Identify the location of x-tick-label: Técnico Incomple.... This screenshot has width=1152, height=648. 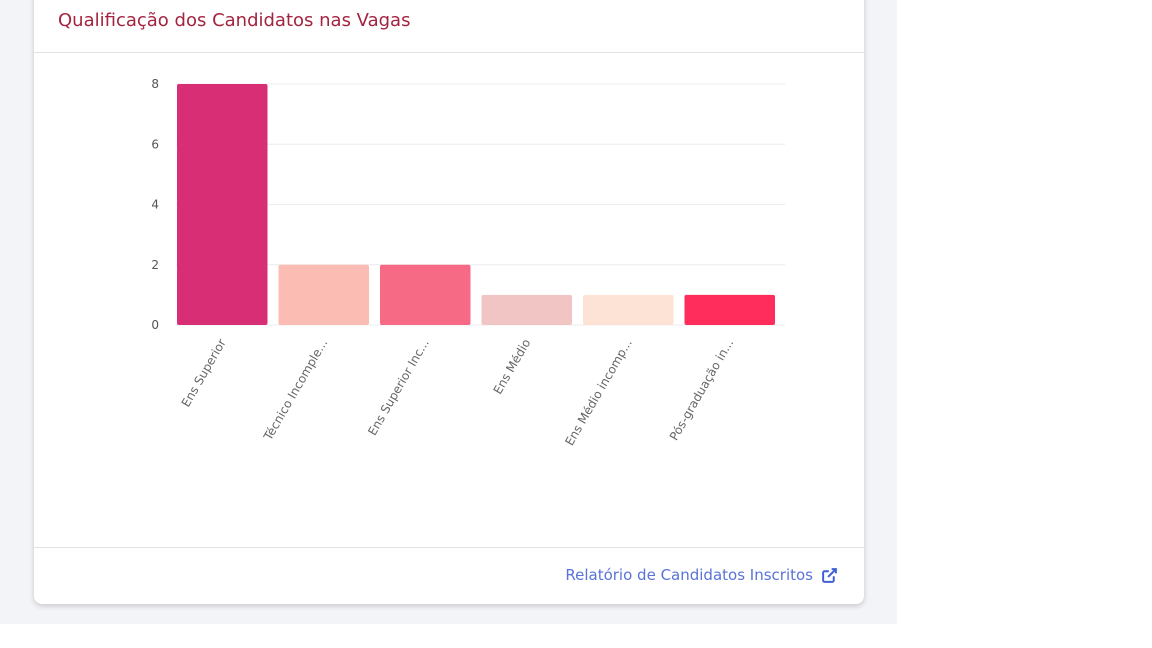
(295, 390).